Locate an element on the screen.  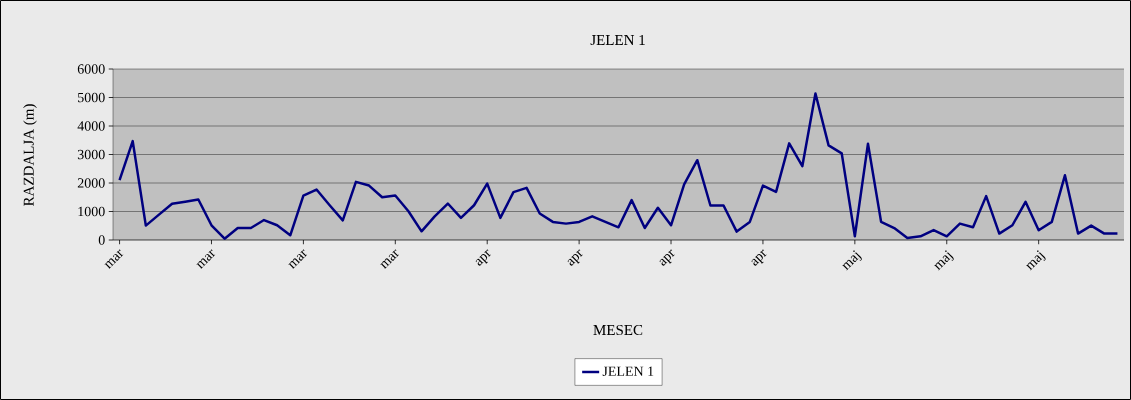
y-tick-label: 5000 is located at coordinates (91, 97).